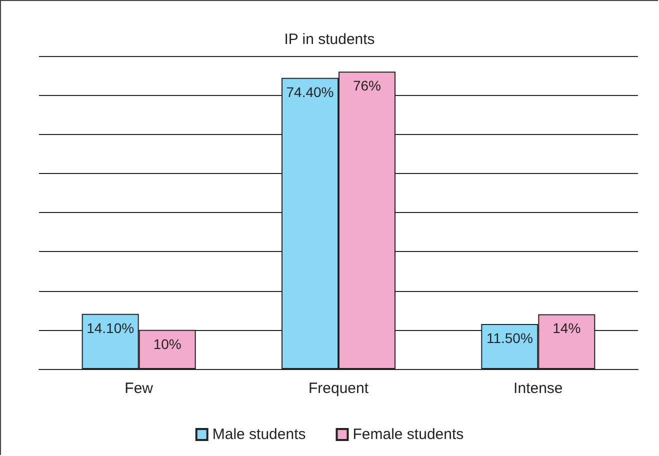  What do you see at coordinates (566, 328) in the screenshot?
I see `data-label: 14%` at bounding box center [566, 328].